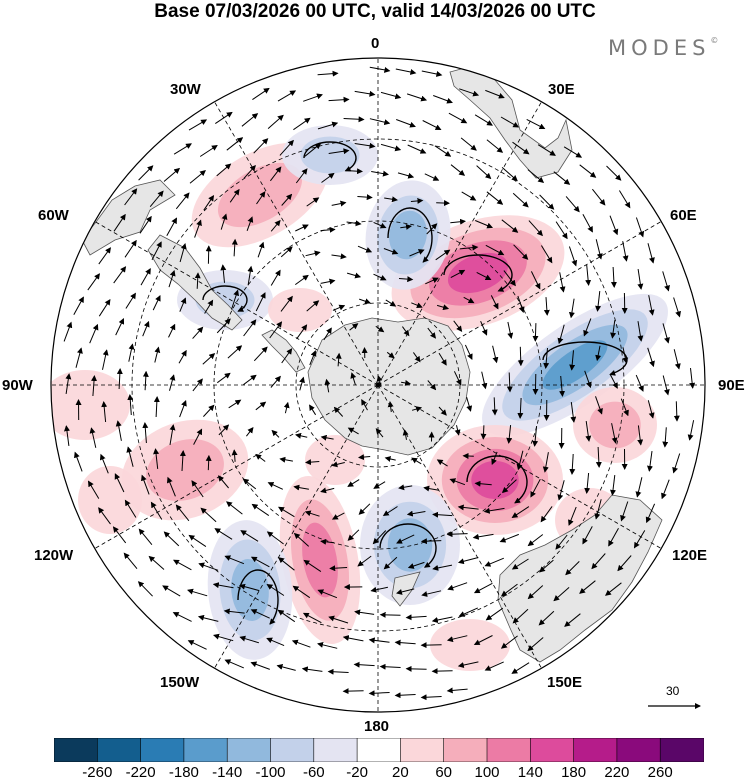 The image size is (750, 783). I want to click on colorbar-tick-label: -140, so click(227, 772).